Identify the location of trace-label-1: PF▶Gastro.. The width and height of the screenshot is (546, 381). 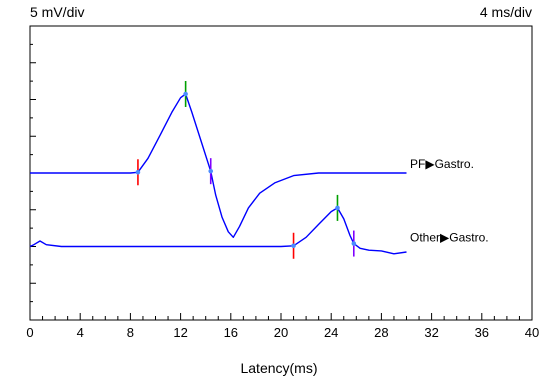
(442, 164).